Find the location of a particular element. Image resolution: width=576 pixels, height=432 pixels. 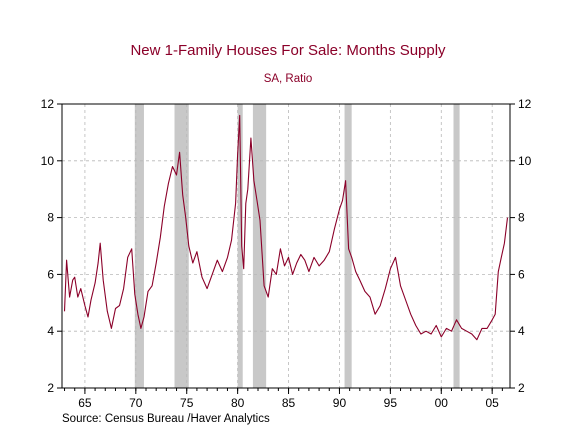

x-tick-label: 90 is located at coordinates (340, 403).